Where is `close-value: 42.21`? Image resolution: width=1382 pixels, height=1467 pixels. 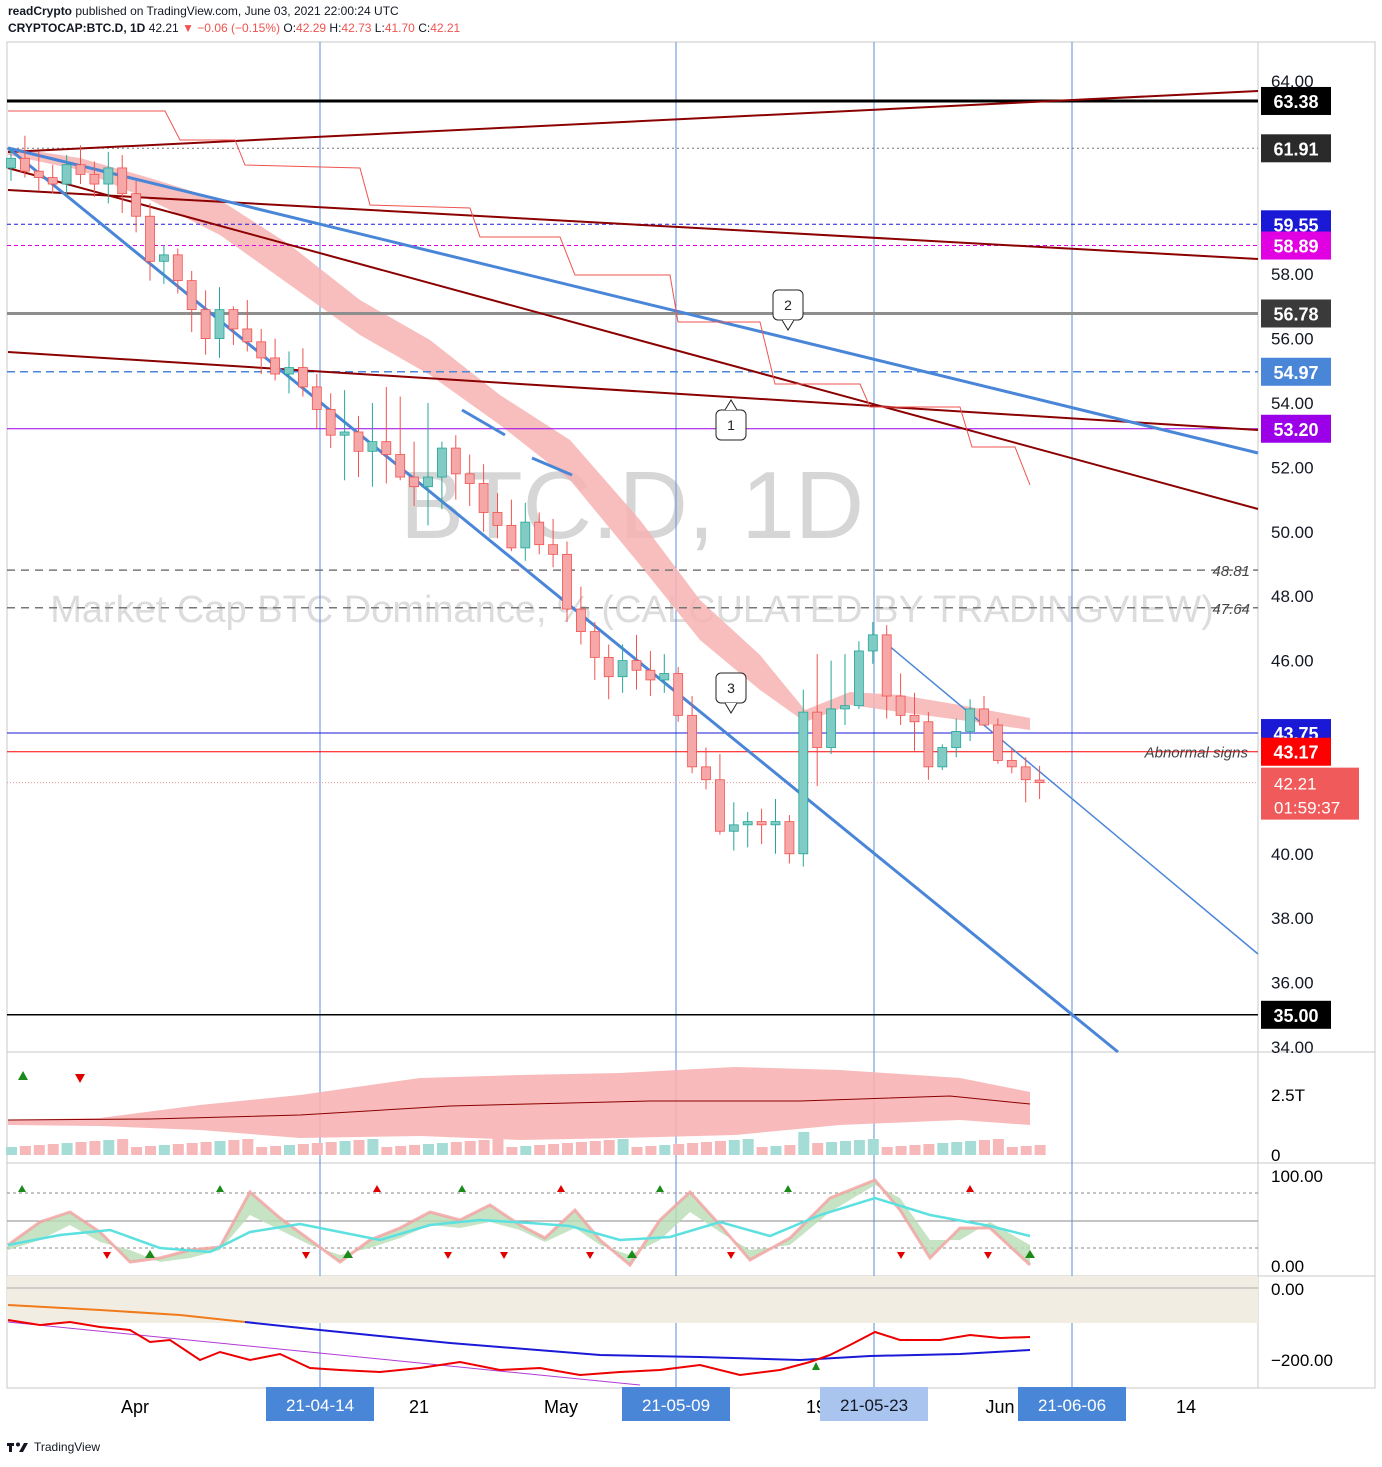 close-value: 42.21 is located at coordinates (445, 28).